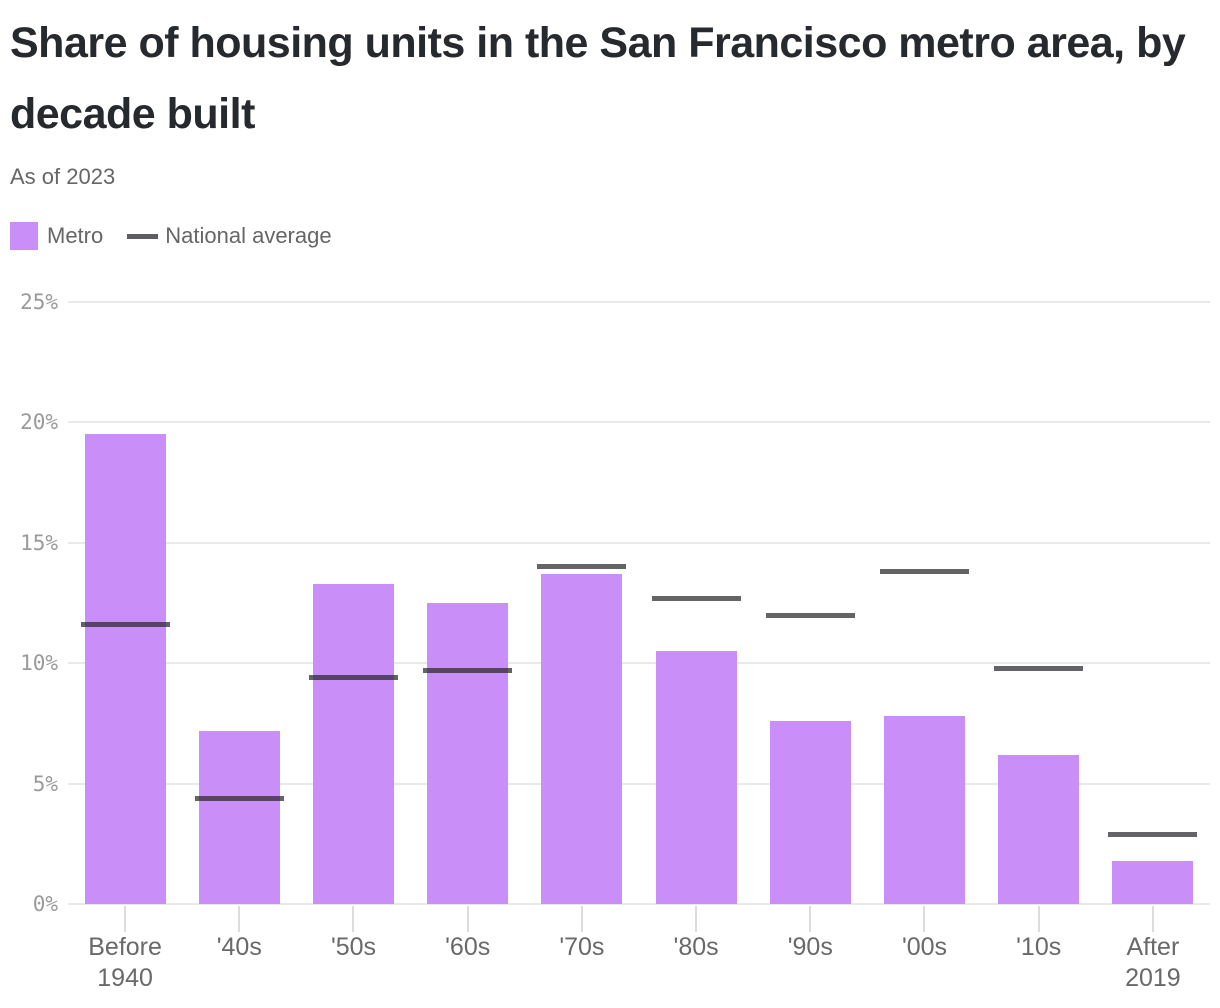 This screenshot has width=1220, height=1008. Describe the element at coordinates (39, 542) in the screenshot. I see `y-axis-label: 15%` at that location.